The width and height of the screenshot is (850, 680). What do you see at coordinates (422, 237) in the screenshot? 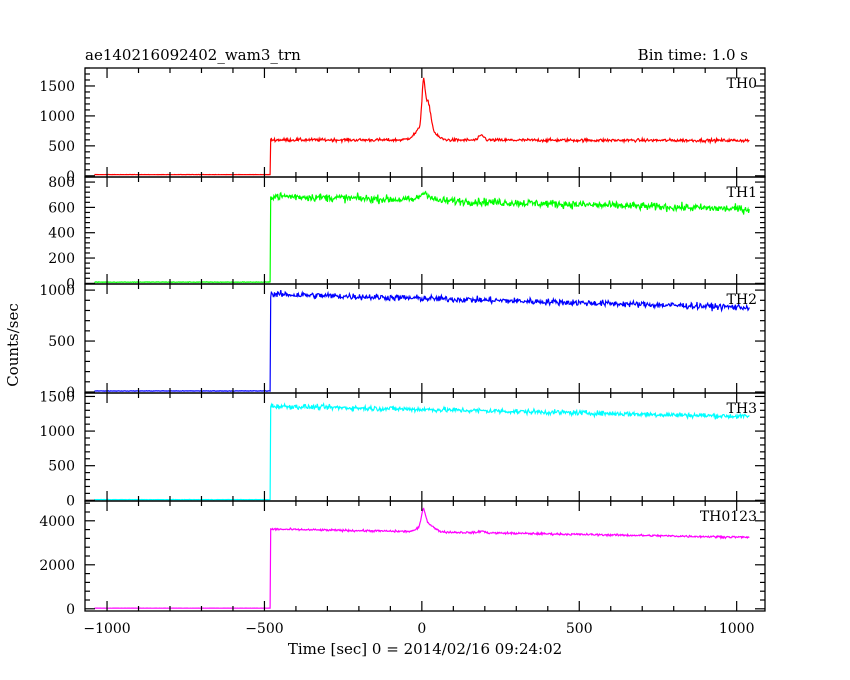
I see `series-line-th1` at bounding box center [422, 237].